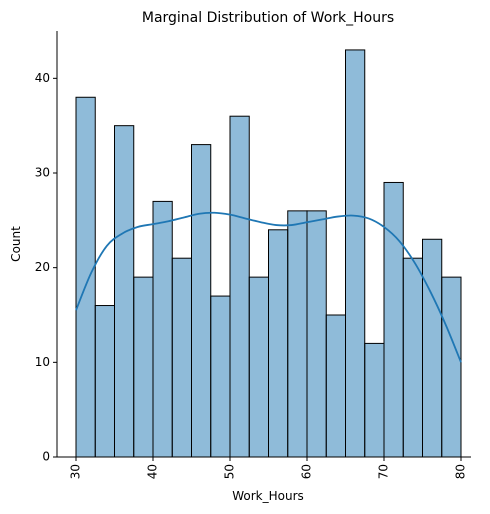 The height and width of the screenshot is (514, 490). Describe the element at coordinates (461, 471) in the screenshot. I see `x-tick-label: 80` at that location.